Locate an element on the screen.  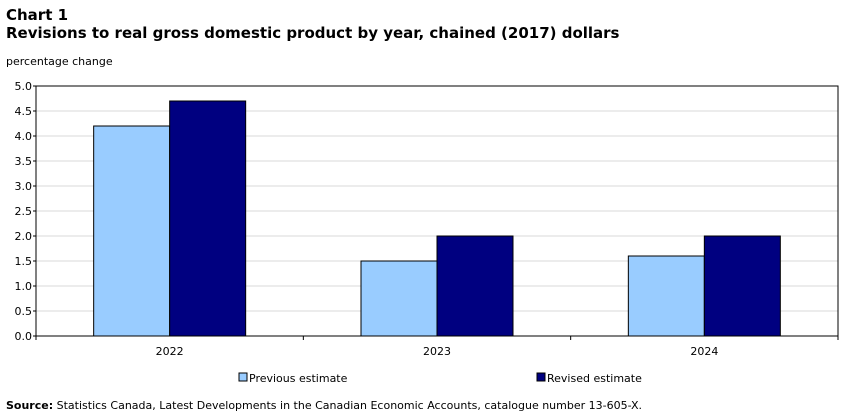
x-tick-label: 2023 is located at coordinates (437, 351).